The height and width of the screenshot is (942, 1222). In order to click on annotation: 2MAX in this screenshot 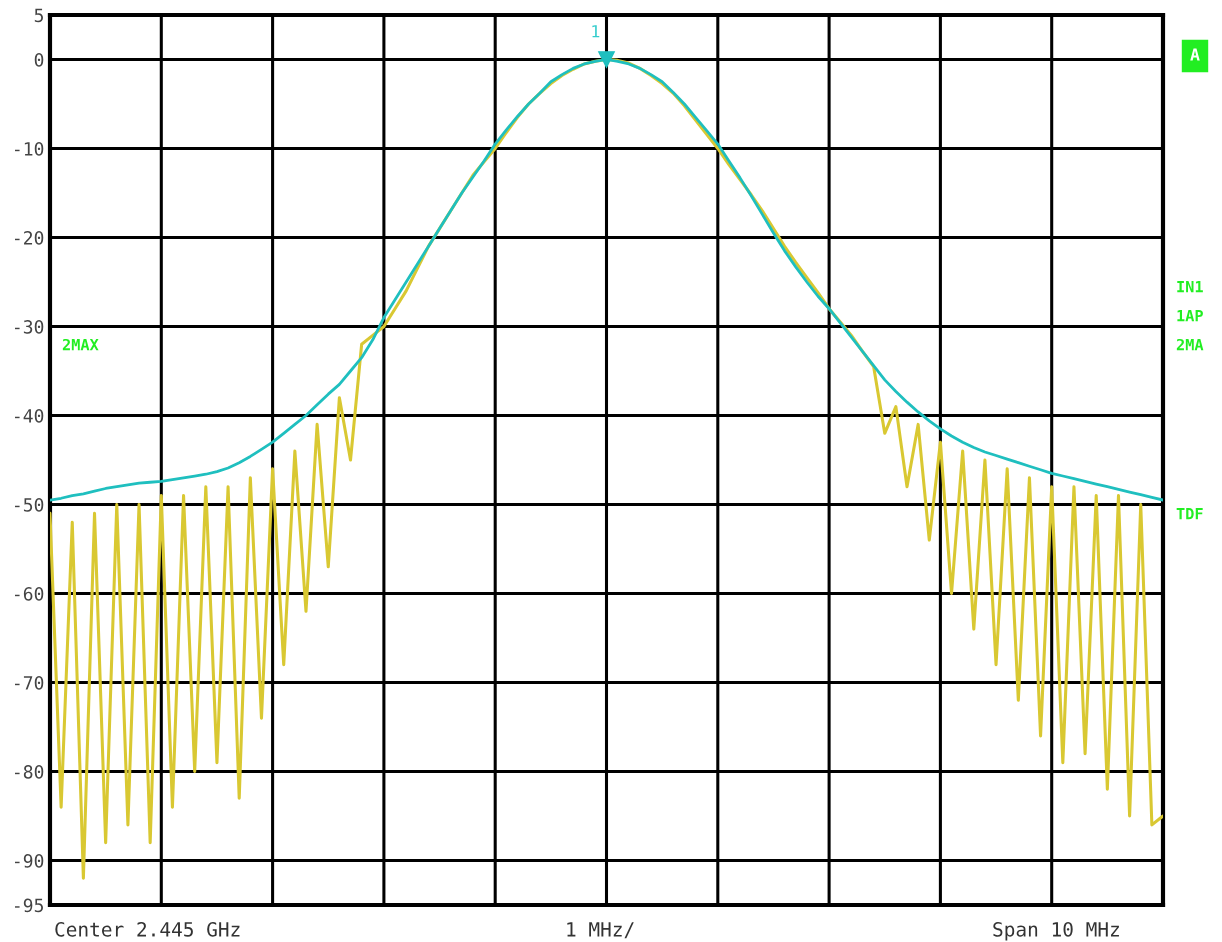, I will do `click(80, 344)`.